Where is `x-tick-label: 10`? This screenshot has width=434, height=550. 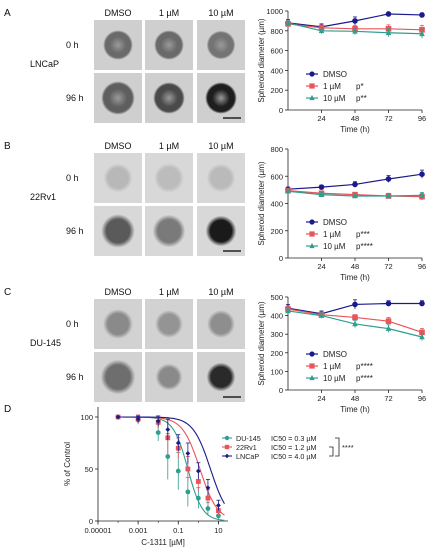 x-tick-label: 10 is located at coordinates (218, 530).